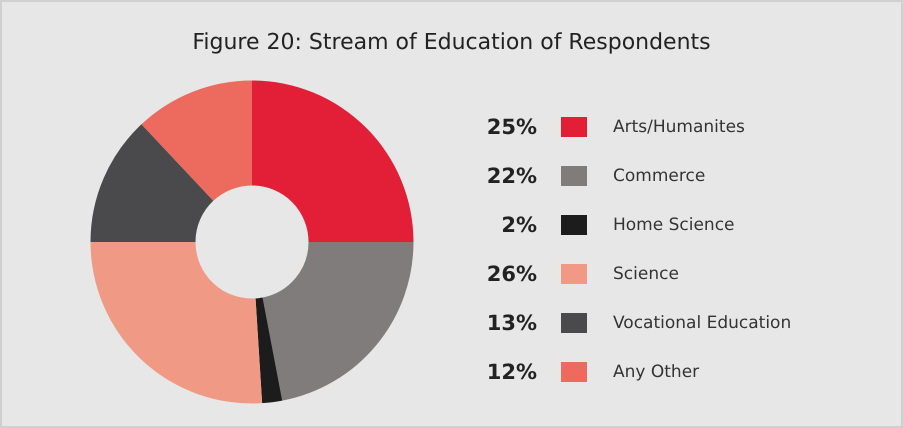  Describe the element at coordinates (702, 322) in the screenshot. I see `legend-label: Vocational Education` at that location.